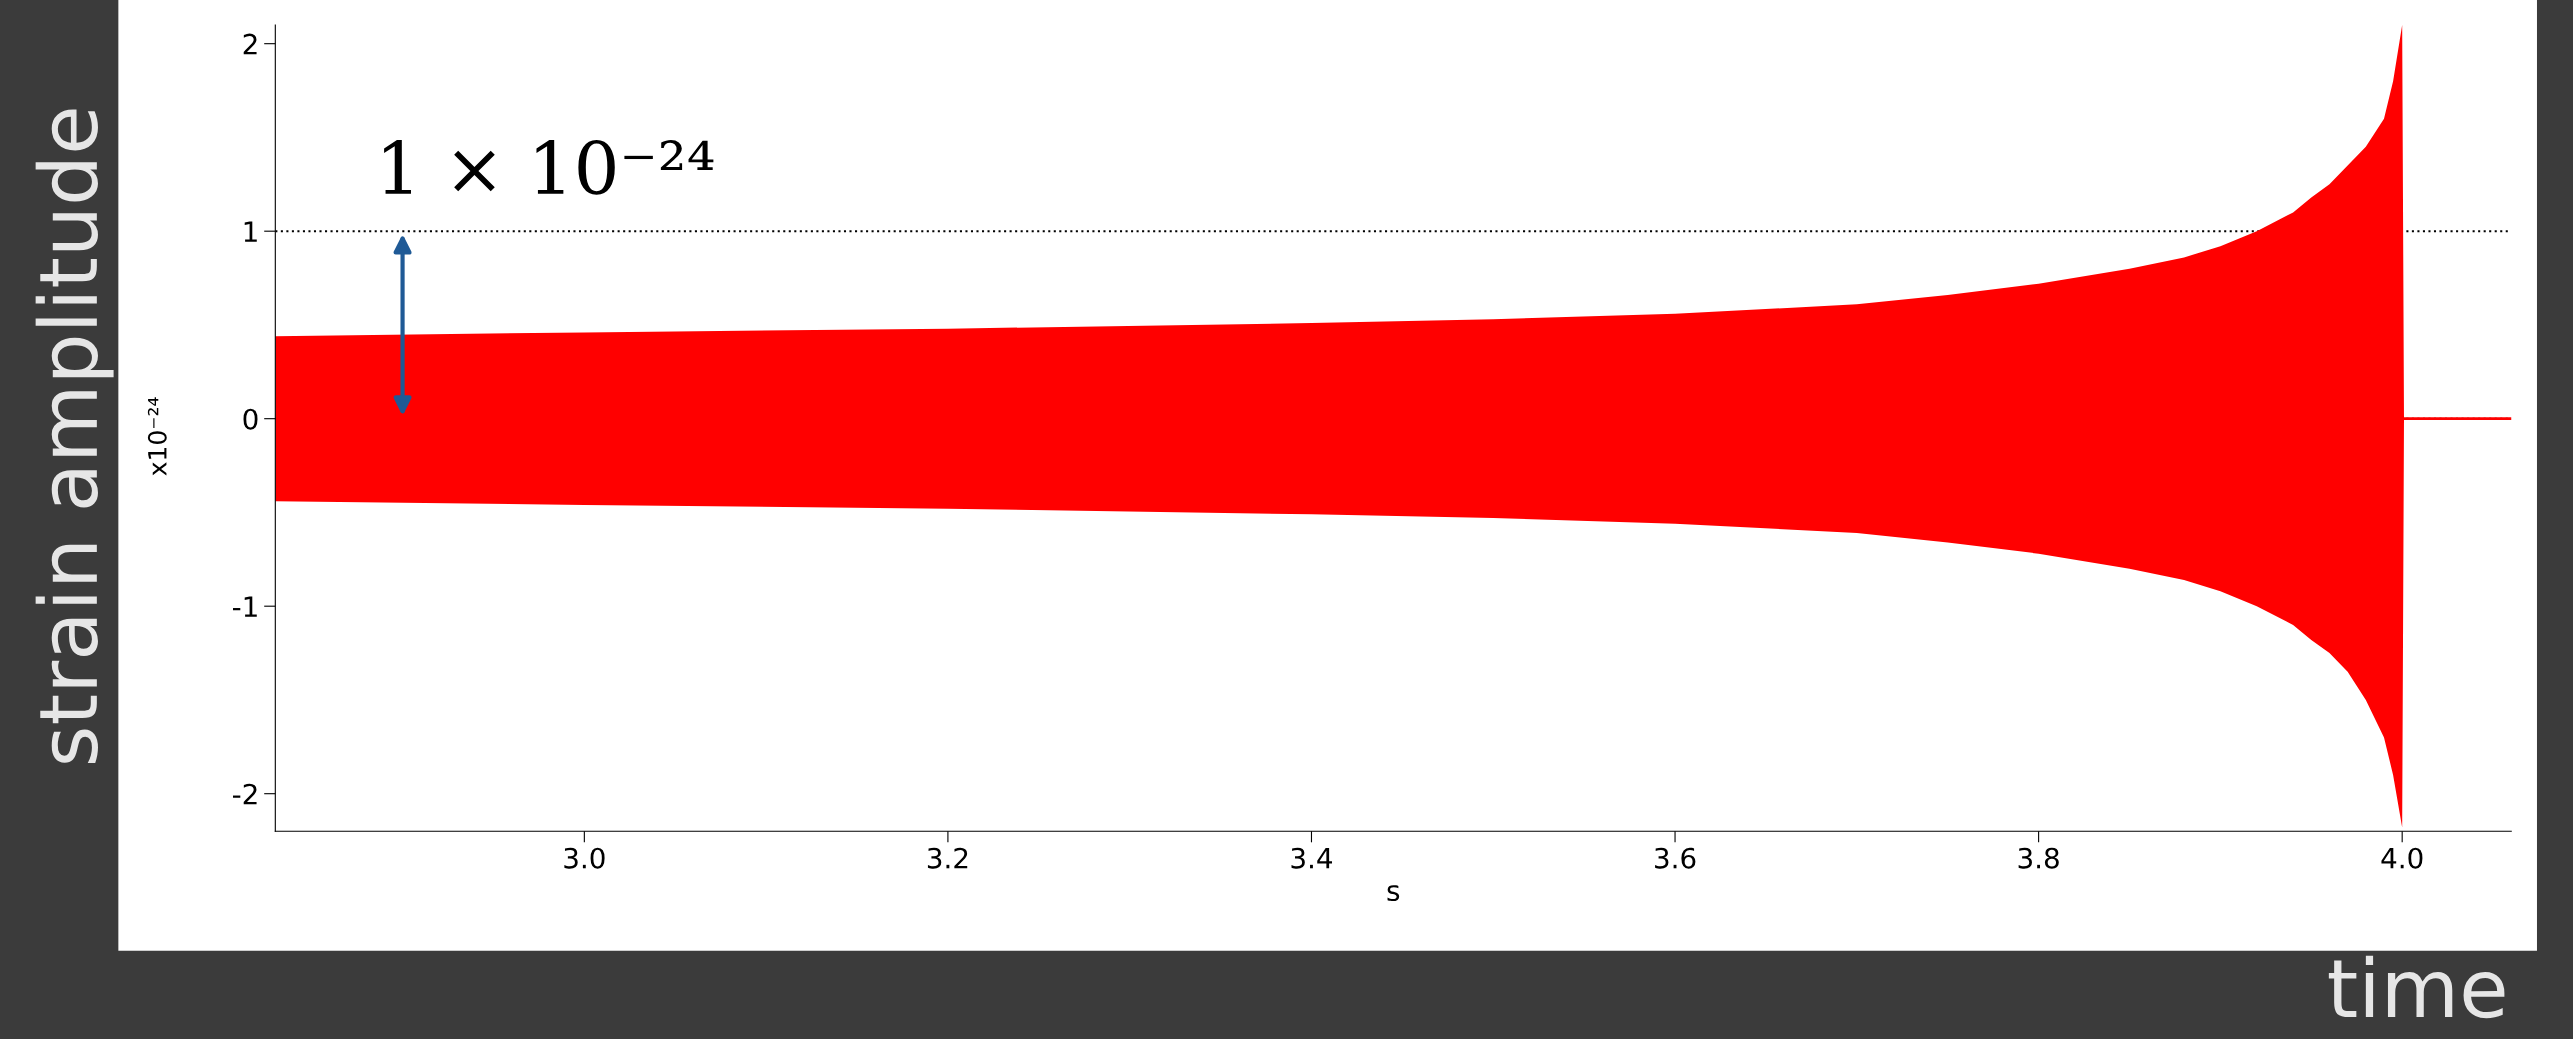 The image size is (2573, 1039). I want to click on x-tick-label: 3.8, so click(2038, 858).